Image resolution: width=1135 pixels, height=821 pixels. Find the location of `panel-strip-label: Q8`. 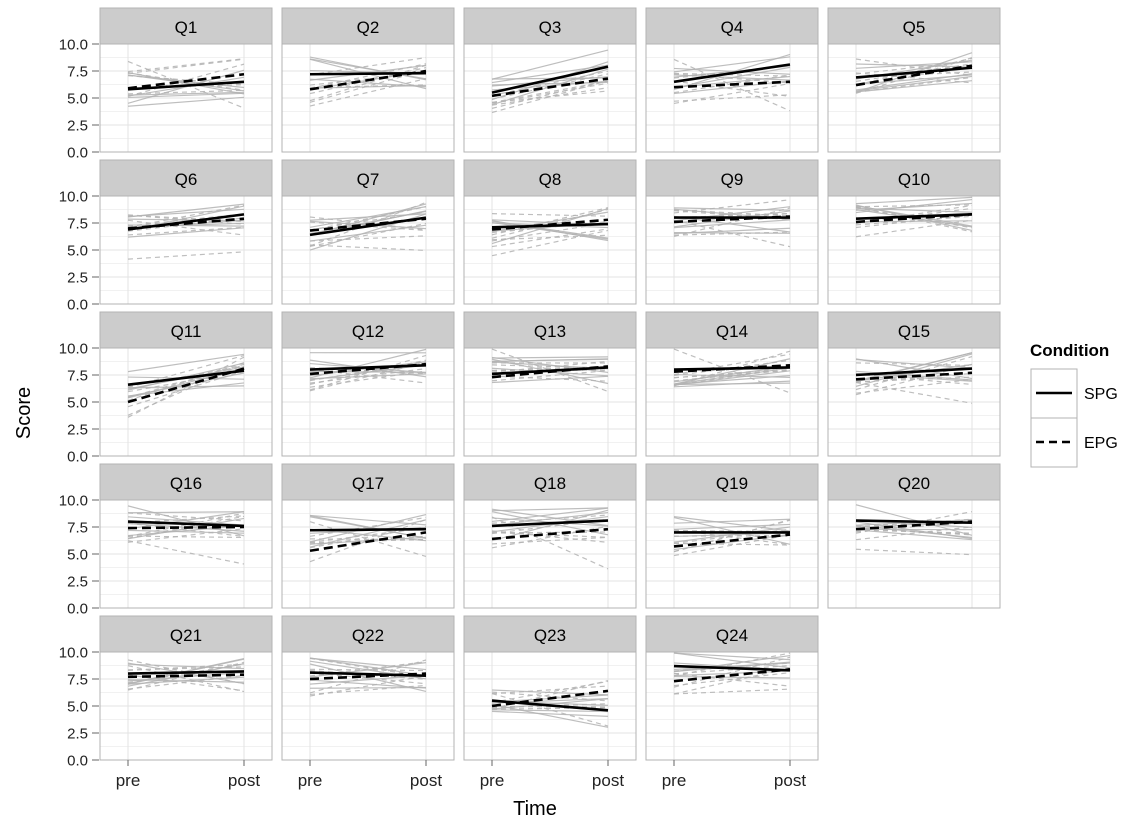

panel-strip-label: Q8 is located at coordinates (550, 179).